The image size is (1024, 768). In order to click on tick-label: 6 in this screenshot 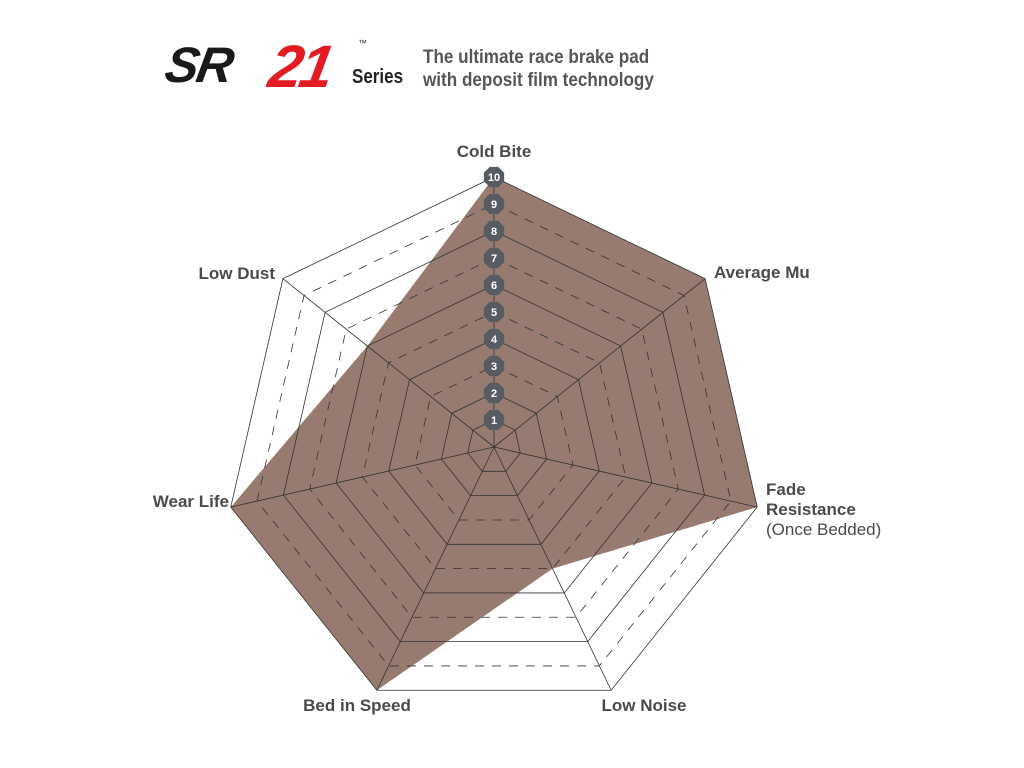, I will do `click(494, 286)`.